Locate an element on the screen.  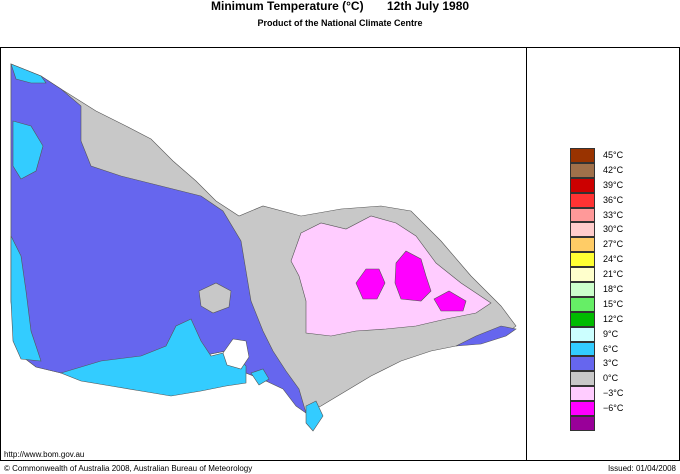
header: Minimum Temperature (°C) 12th July 1980 is located at coordinates (340, 7).